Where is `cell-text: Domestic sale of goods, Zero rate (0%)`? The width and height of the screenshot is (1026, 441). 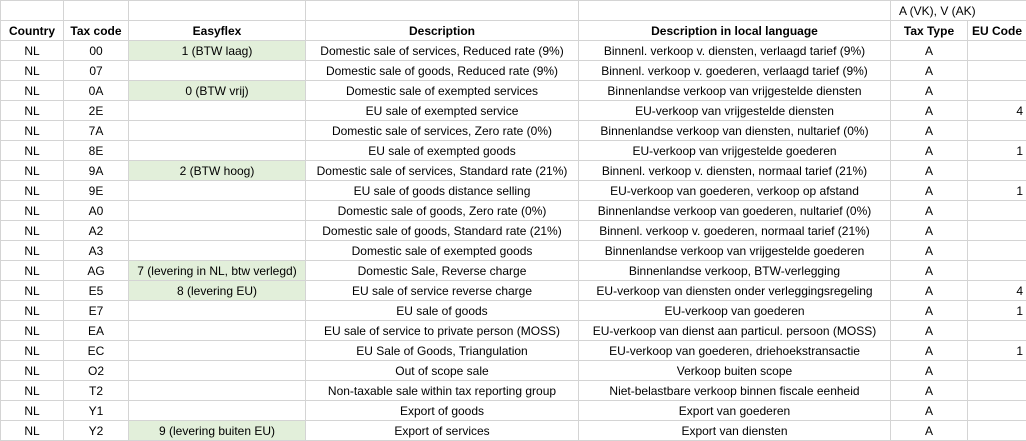 cell-text: Domestic sale of goods, Zero rate (0%) is located at coordinates (442, 211).